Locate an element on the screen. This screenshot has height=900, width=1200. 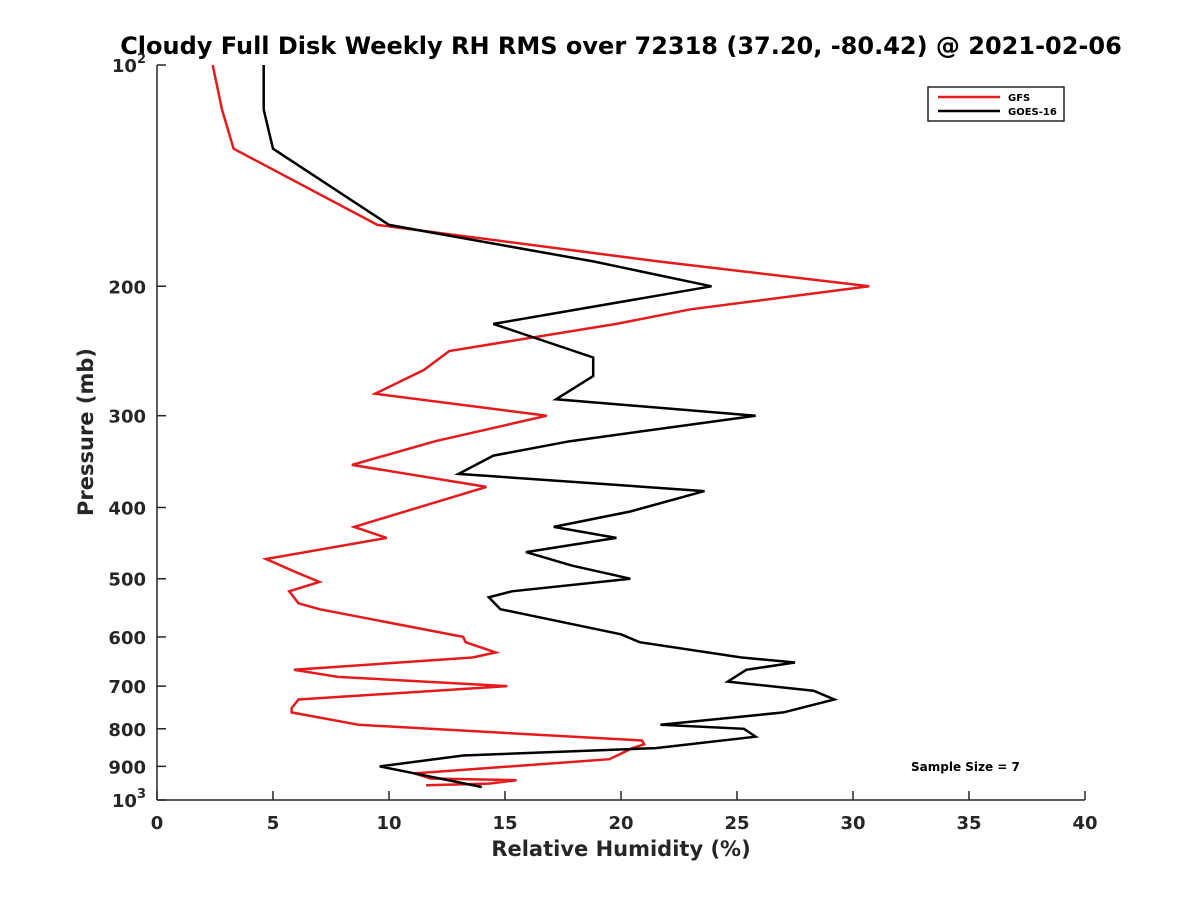
x-tick-label: 25 is located at coordinates (736, 823).